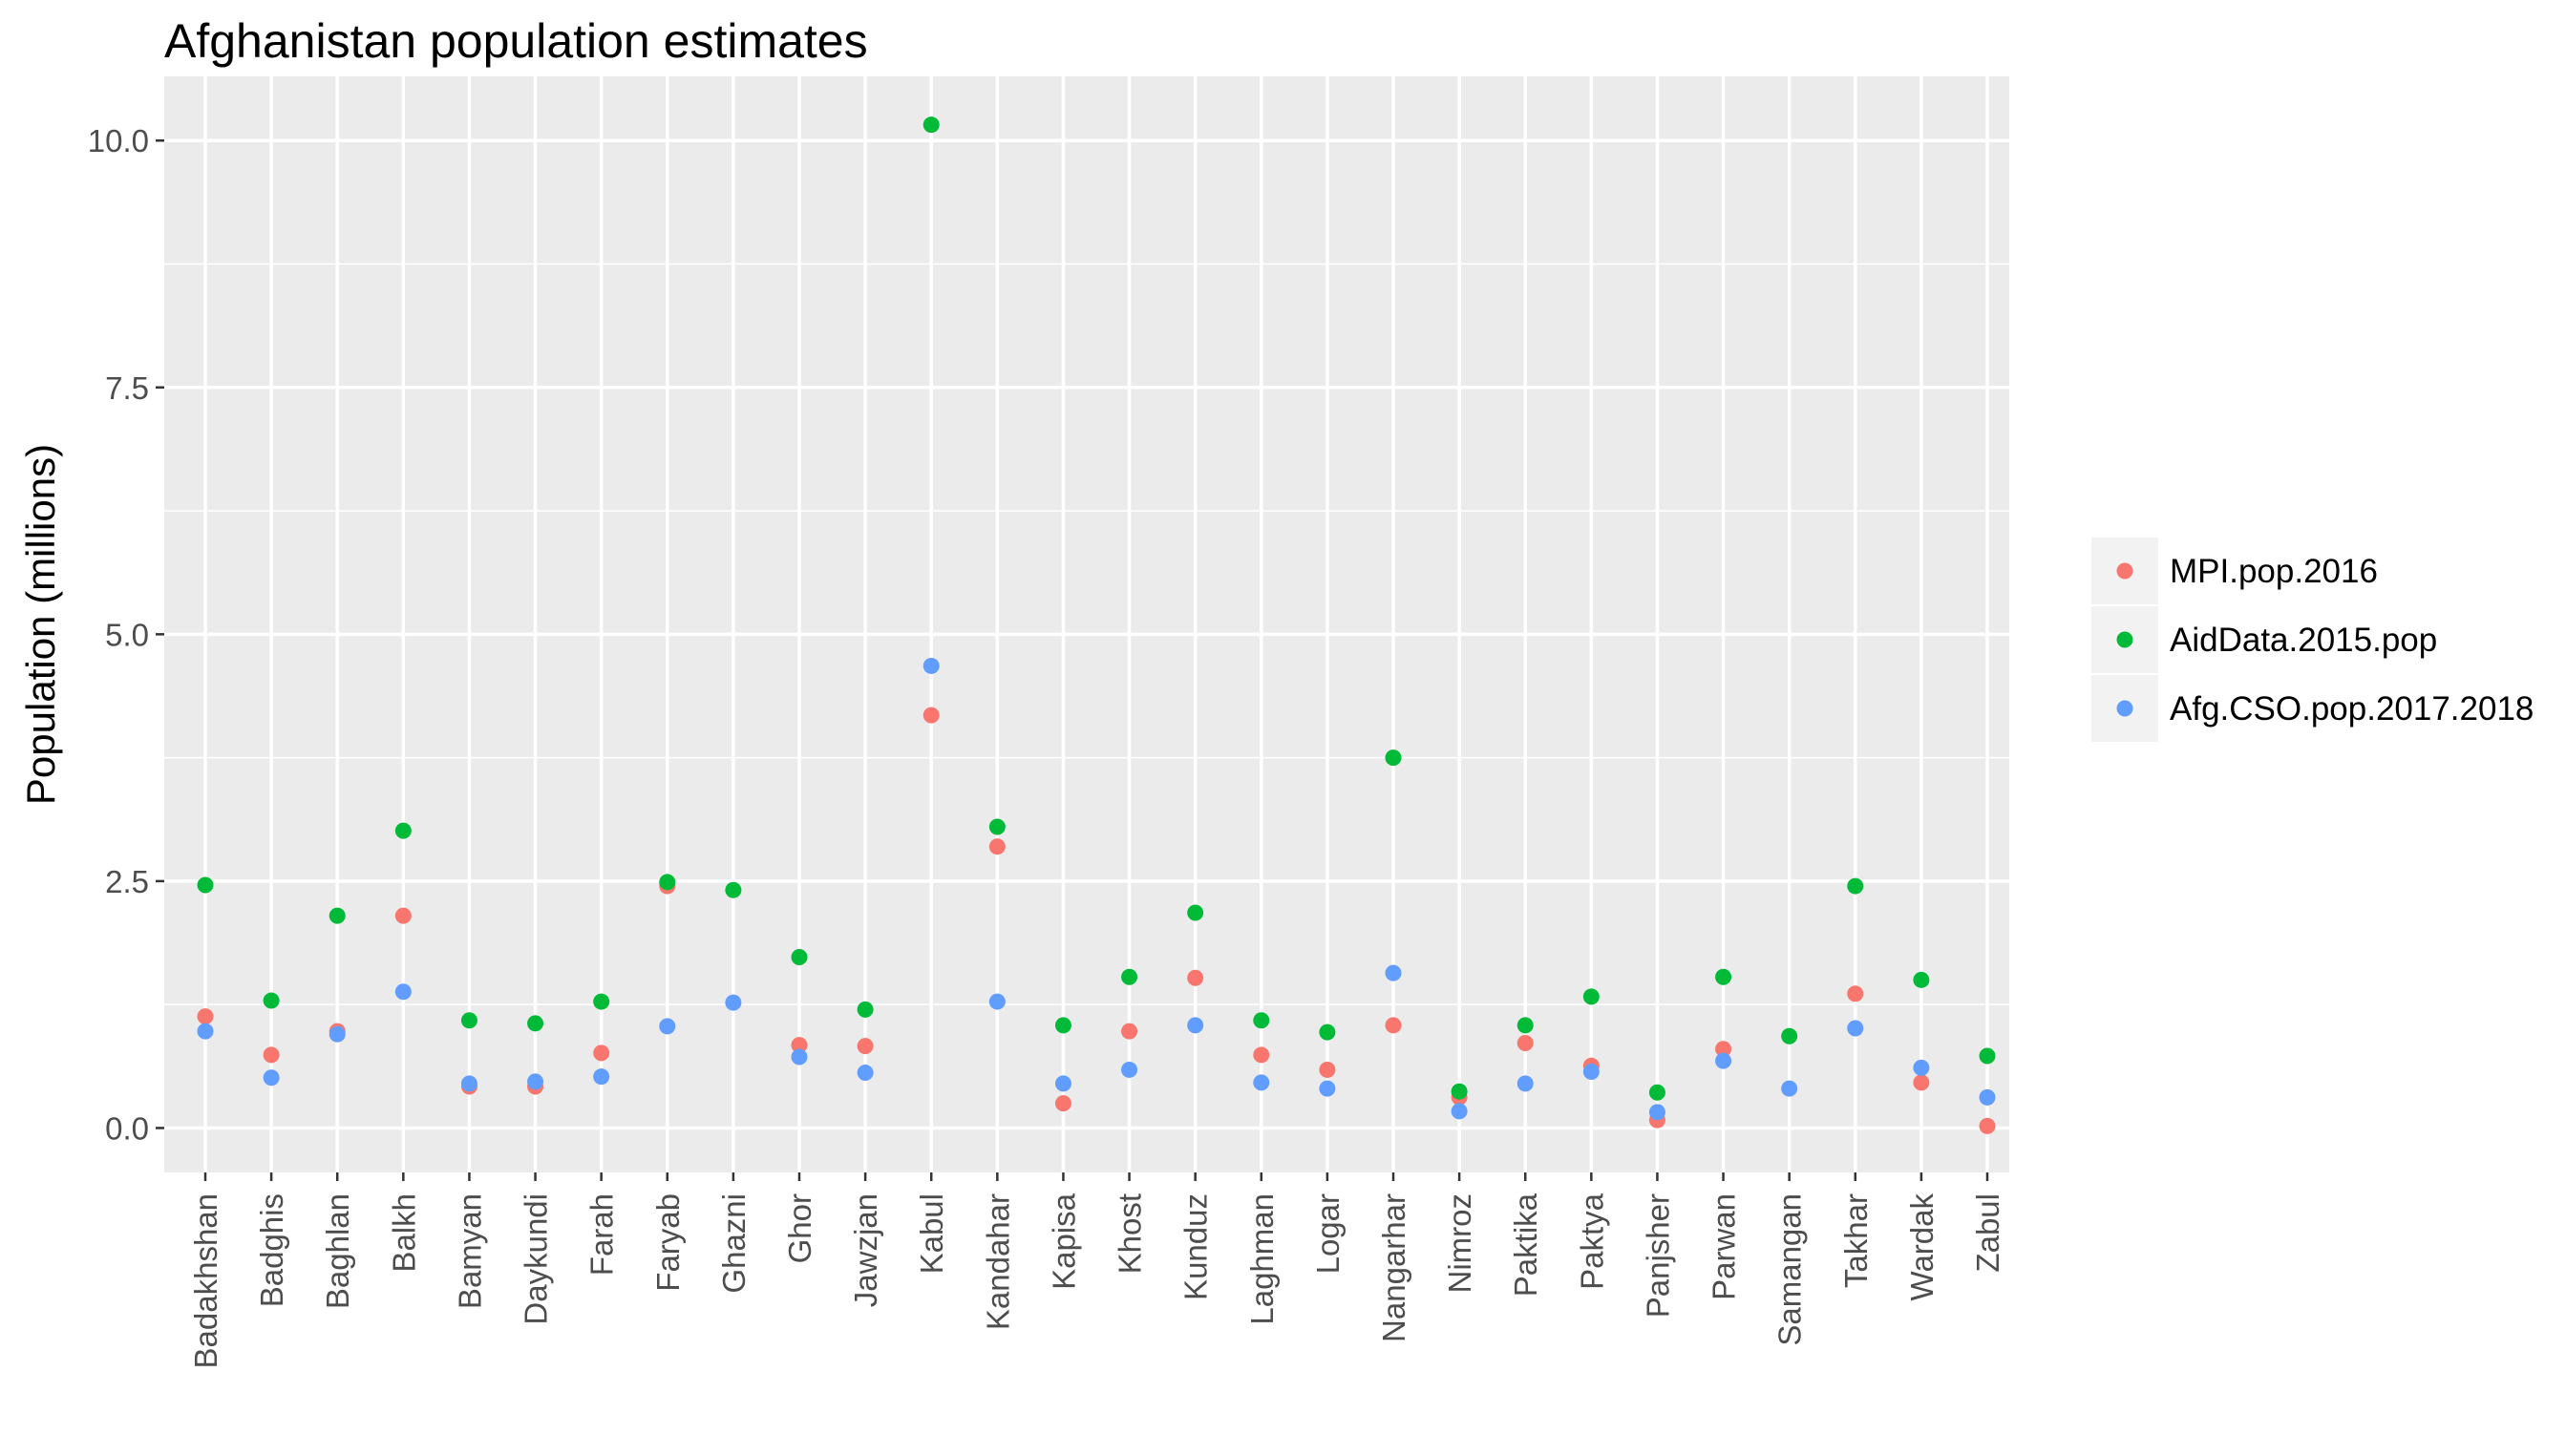 Image resolution: width=2566 pixels, height=1456 pixels. Describe the element at coordinates (1790, 1270) in the screenshot. I see `x-tick-label: Samangan` at that location.